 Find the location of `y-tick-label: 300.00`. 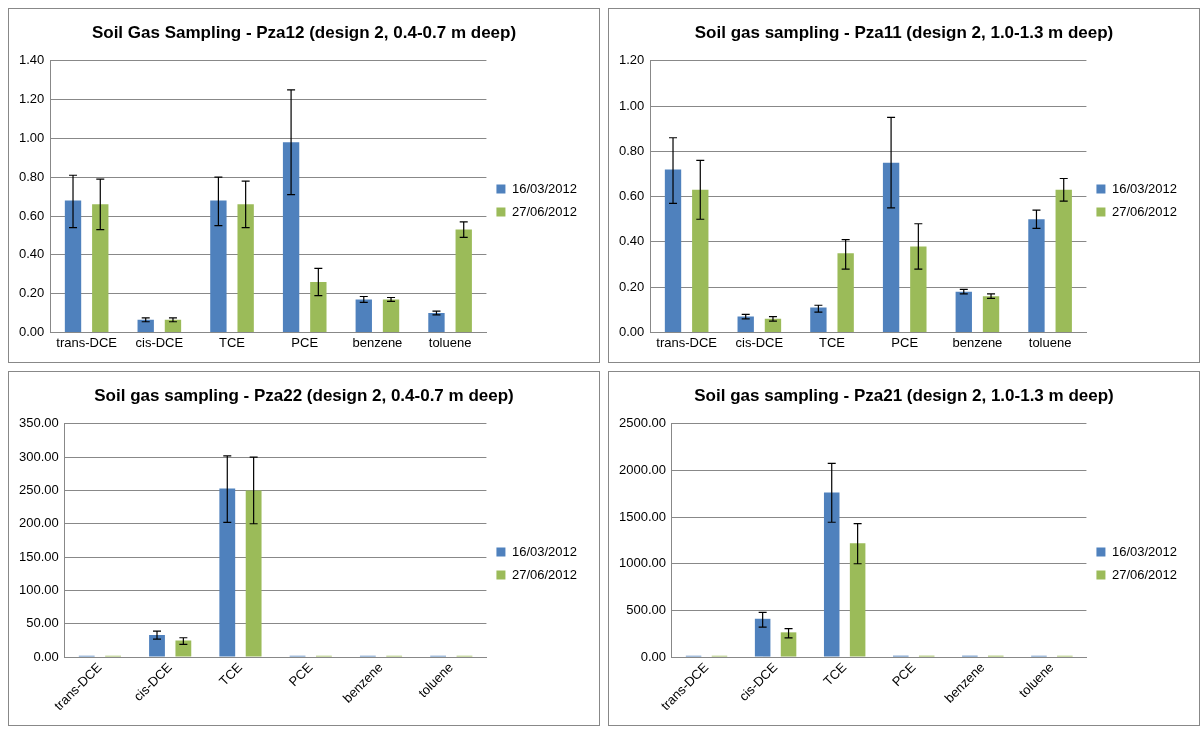

y-tick-label: 300.00 is located at coordinates (39, 456).